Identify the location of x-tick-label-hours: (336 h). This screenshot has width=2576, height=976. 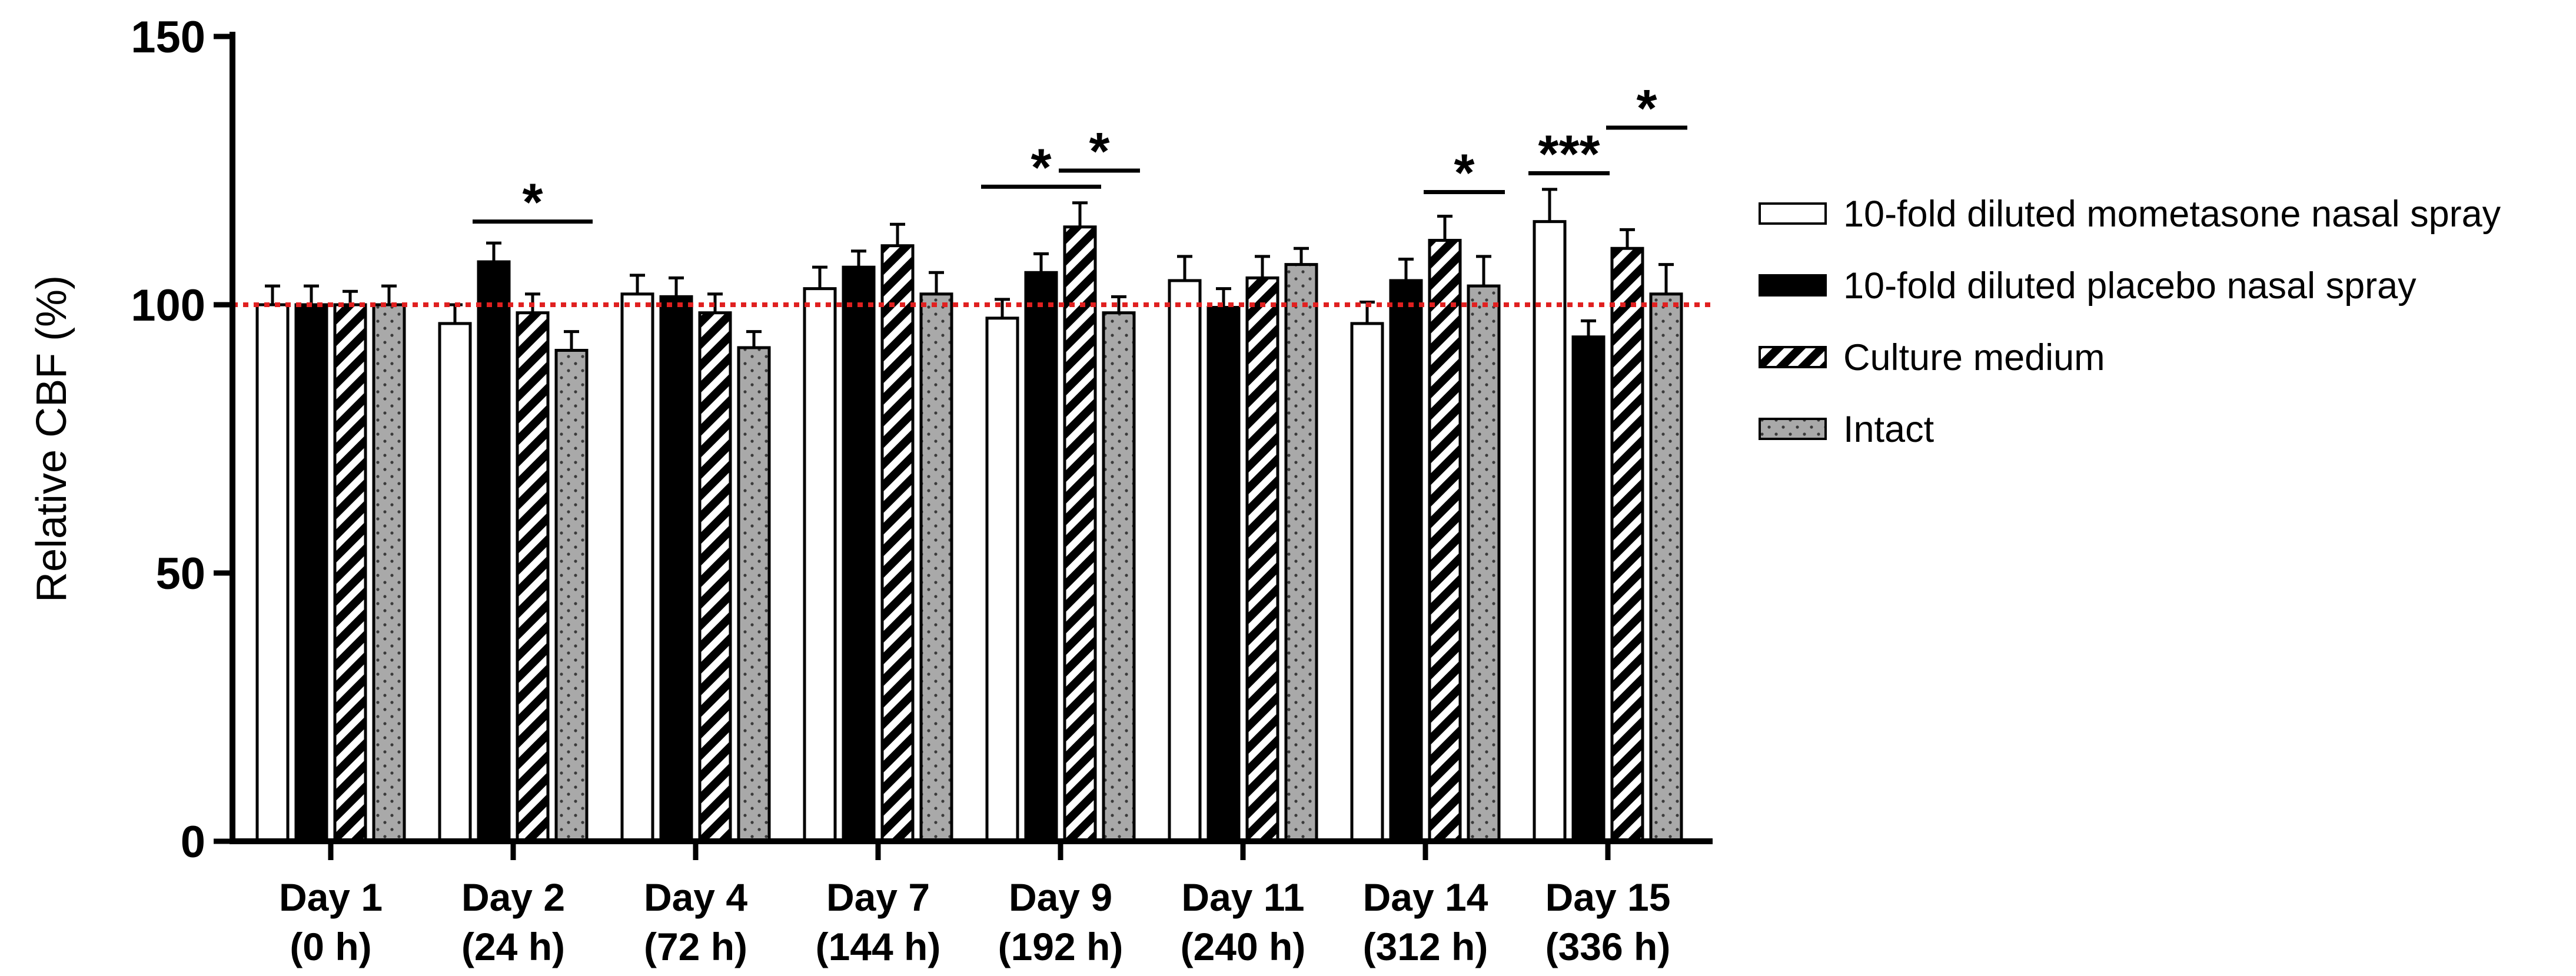
(1608, 946).